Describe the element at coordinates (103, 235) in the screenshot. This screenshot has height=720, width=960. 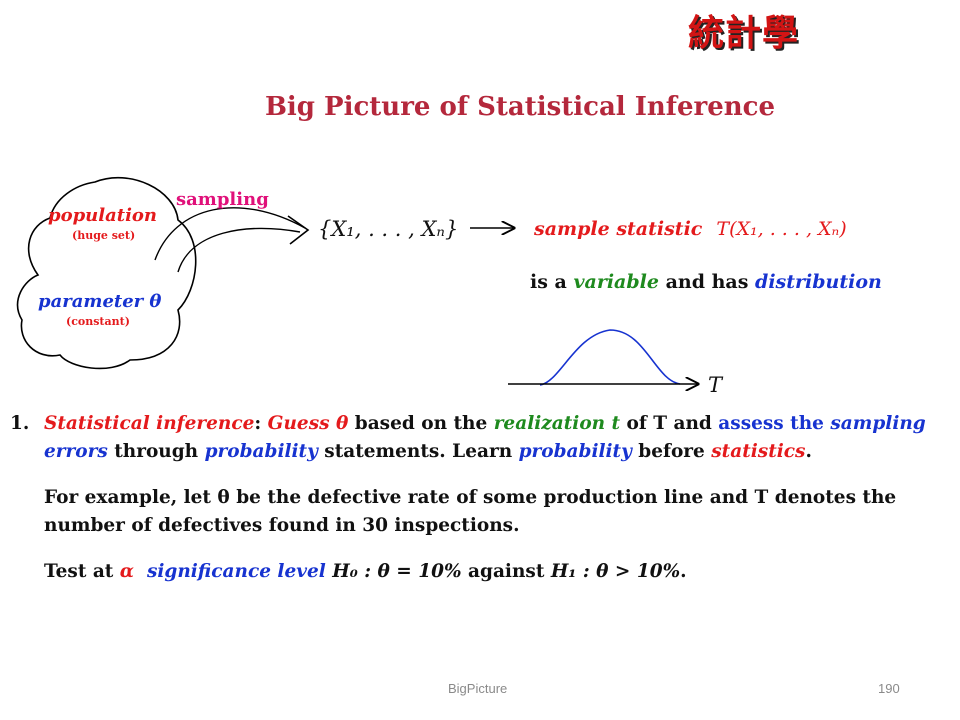
I see `population-note: (huge set)` at that location.